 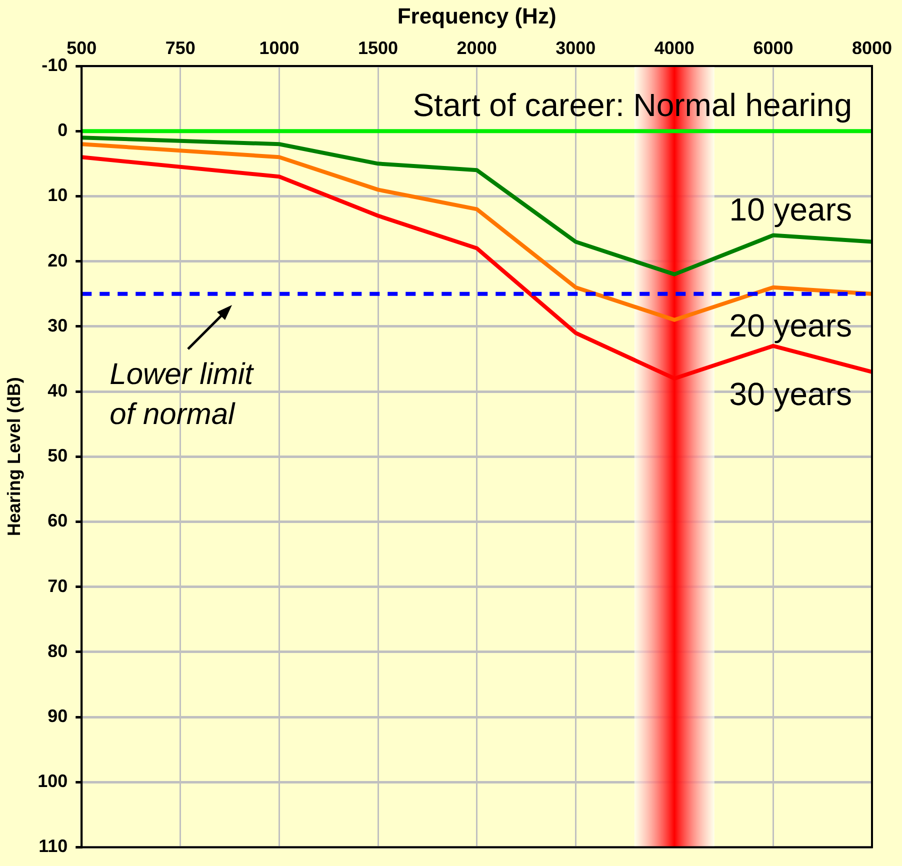 I want to click on x-tick-label: 1000, so click(x=279, y=48).